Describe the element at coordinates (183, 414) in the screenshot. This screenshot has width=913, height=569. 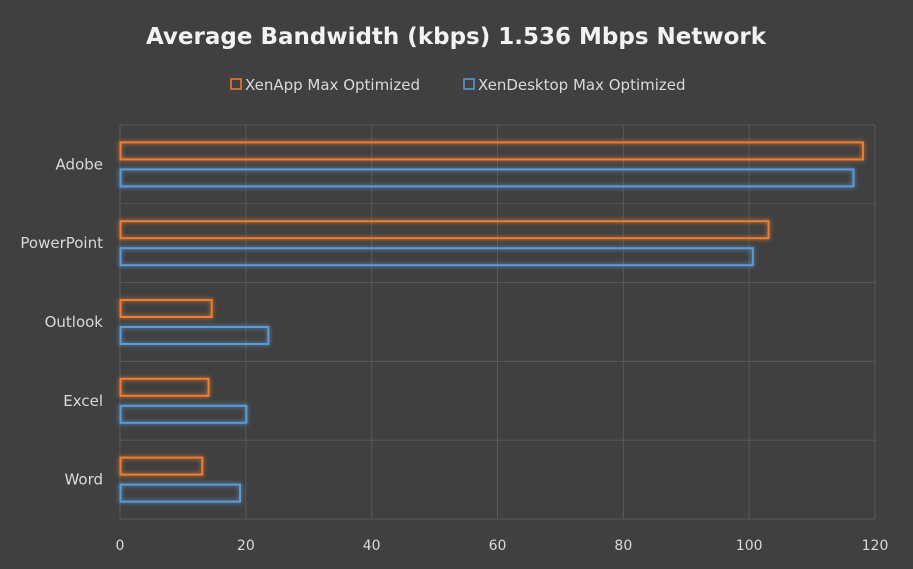
I see `bar-xendesktop-excel` at that location.